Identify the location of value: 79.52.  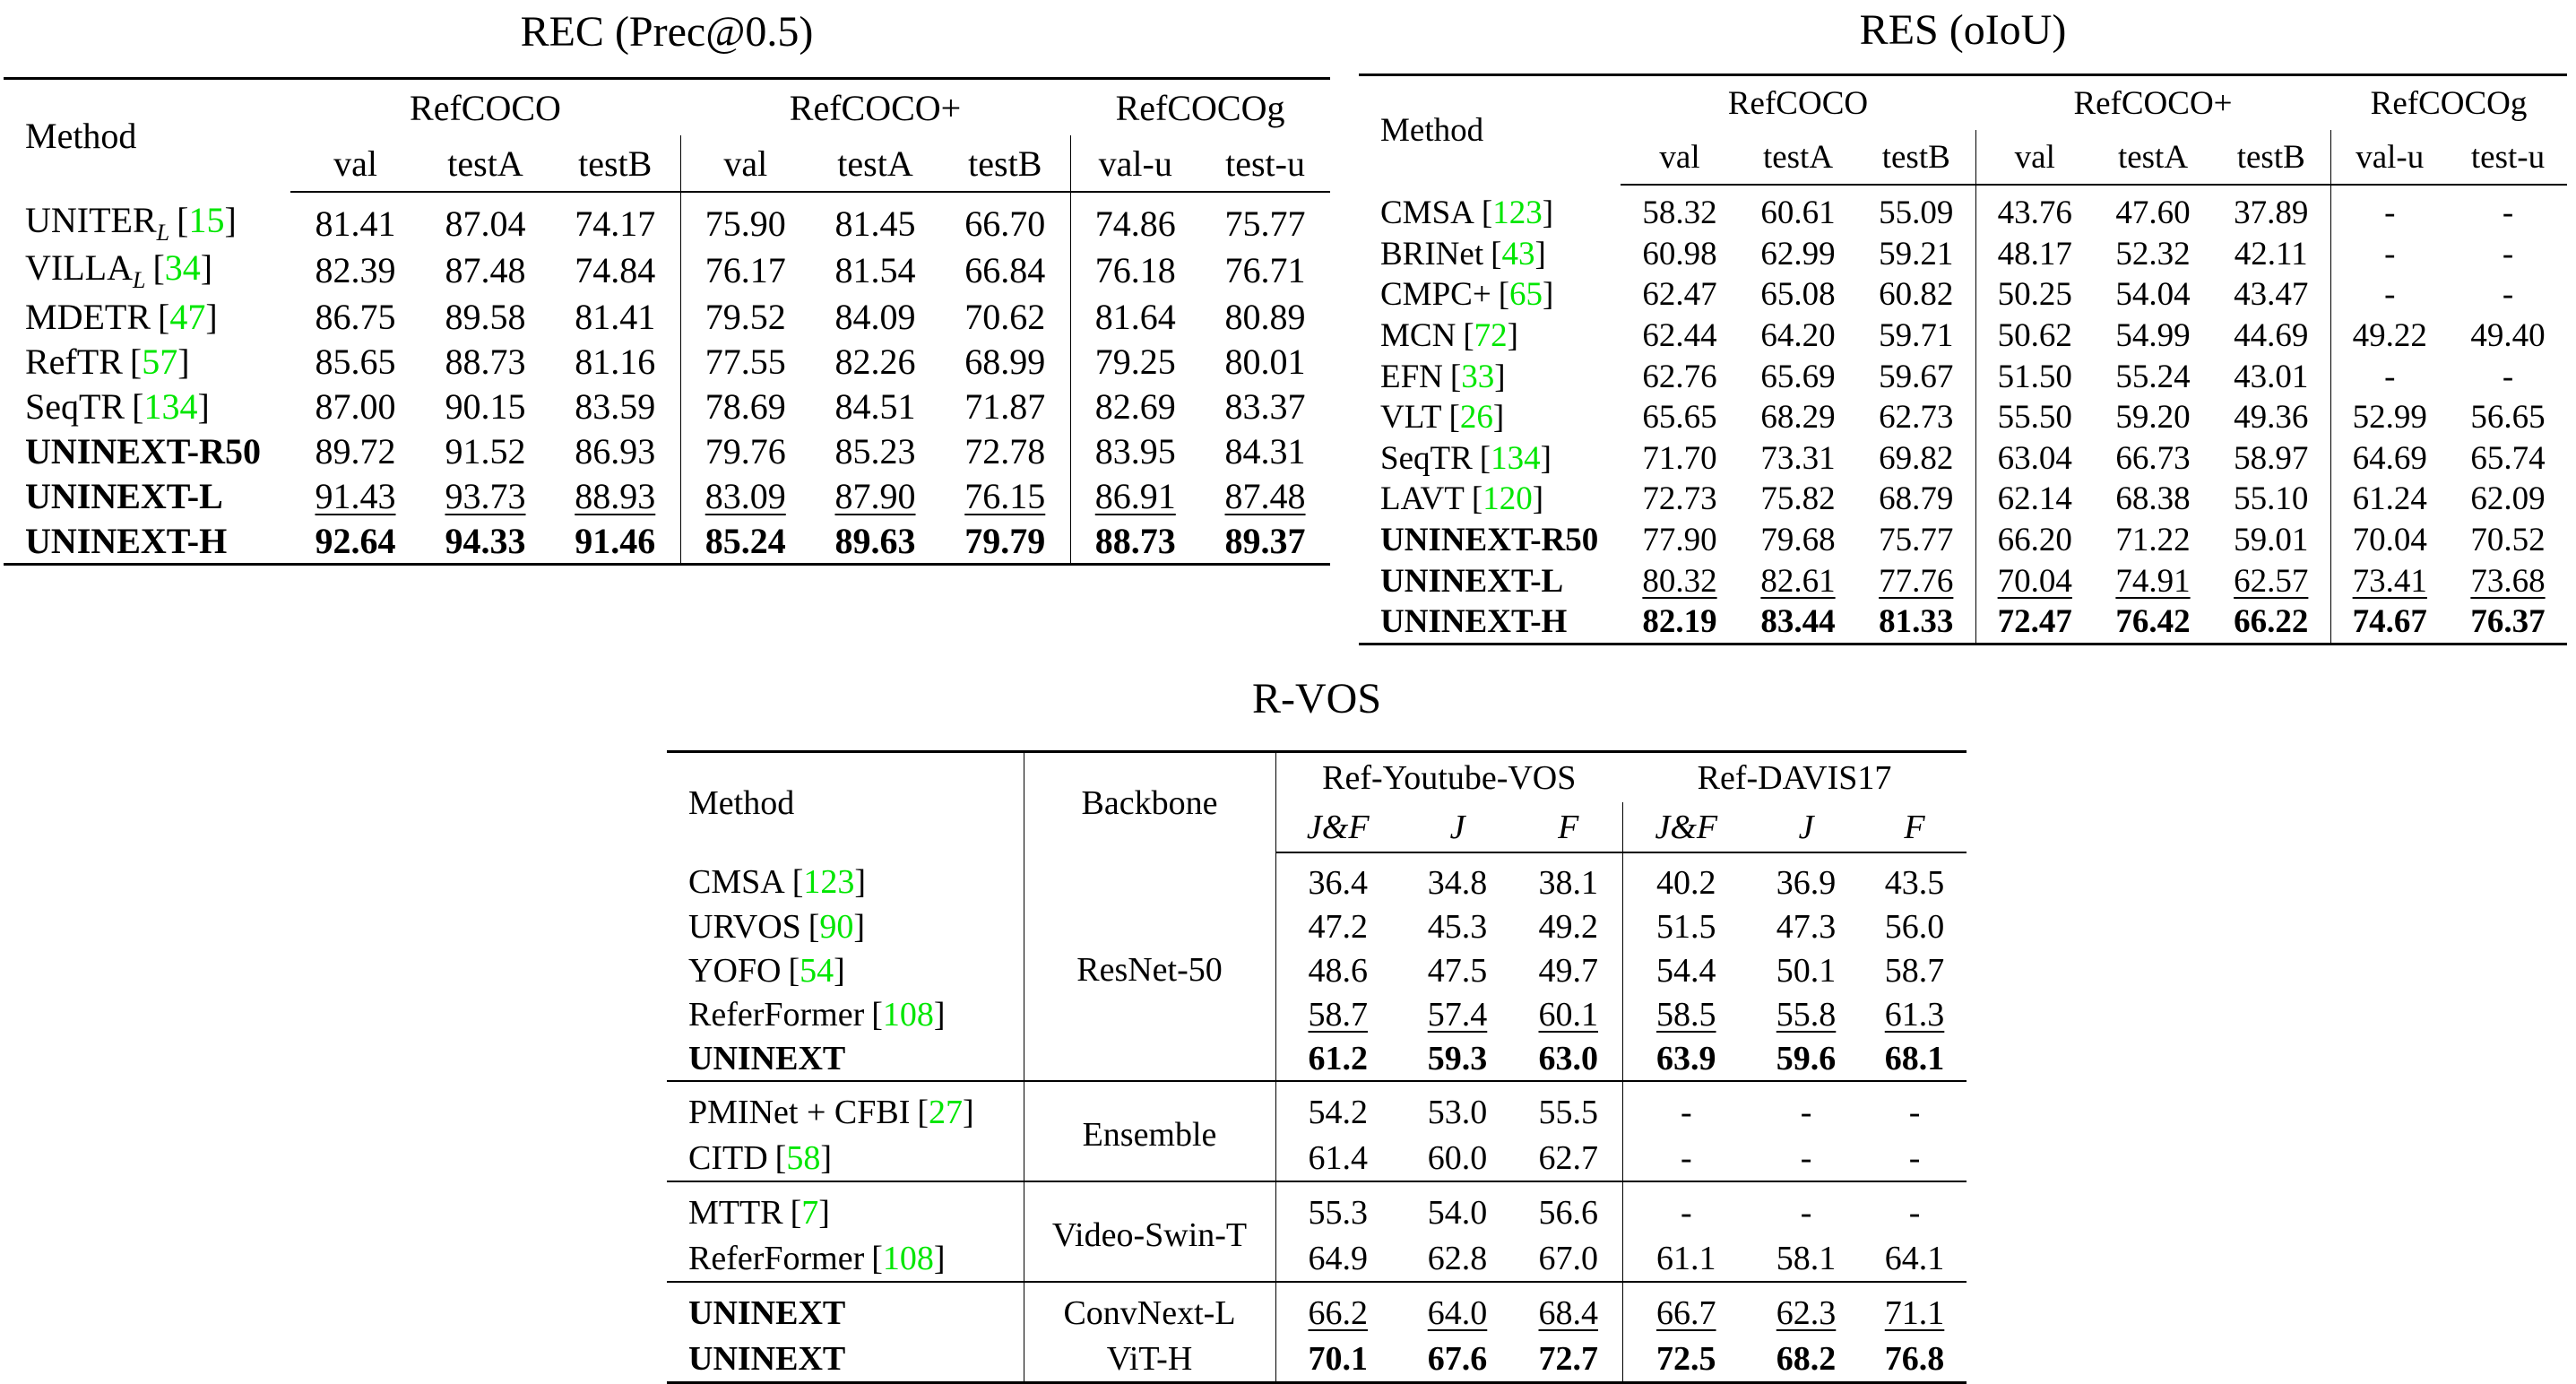
(745, 316).